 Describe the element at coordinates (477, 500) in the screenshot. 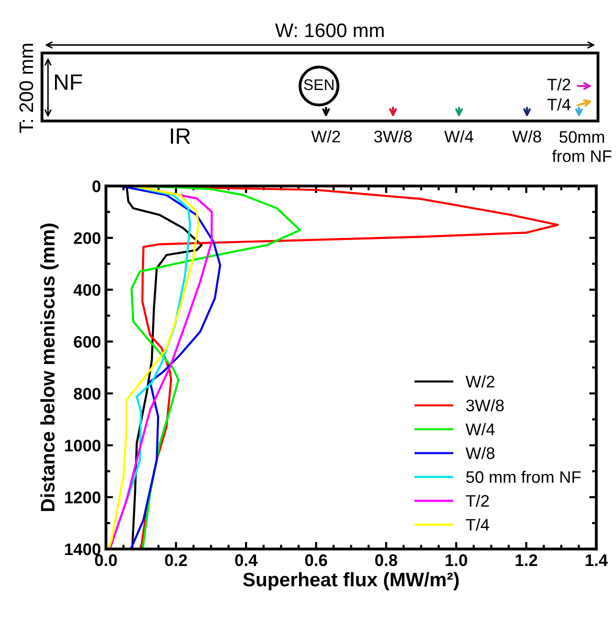

I see `legend-label: T/2` at that location.